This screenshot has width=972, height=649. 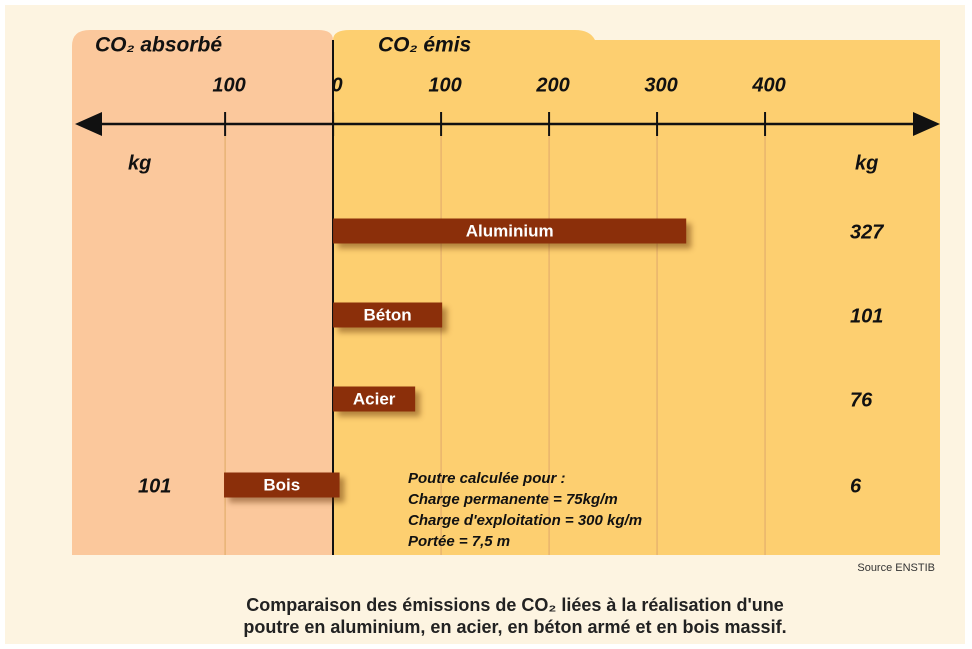 I want to click on x-tick-label: 300, so click(x=660, y=85).